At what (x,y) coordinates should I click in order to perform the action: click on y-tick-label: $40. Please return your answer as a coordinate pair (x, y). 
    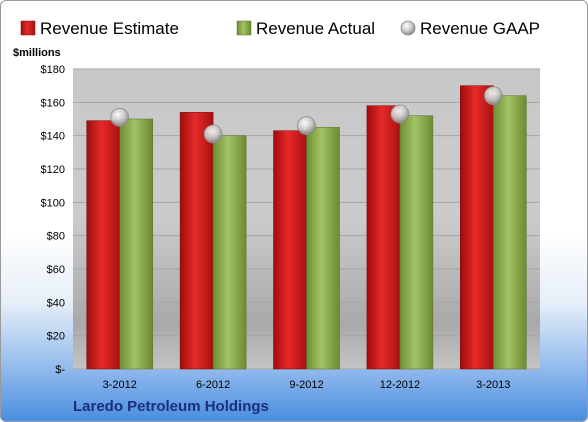
    Looking at the image, I should click on (56, 303).